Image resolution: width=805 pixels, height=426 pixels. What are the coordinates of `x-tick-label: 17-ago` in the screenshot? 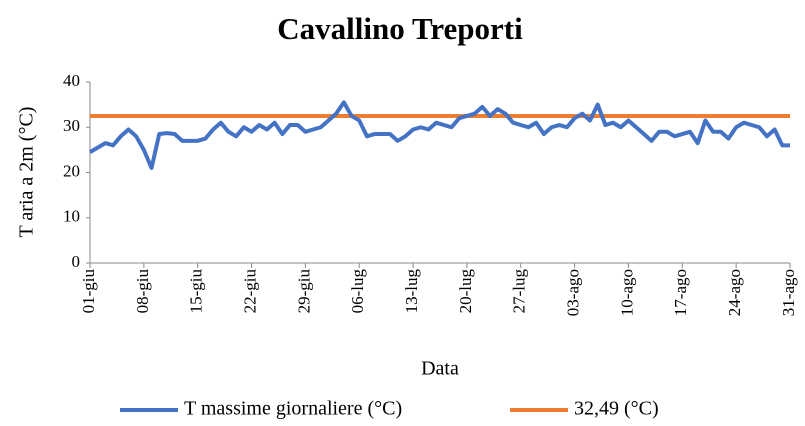 It's located at (680, 292).